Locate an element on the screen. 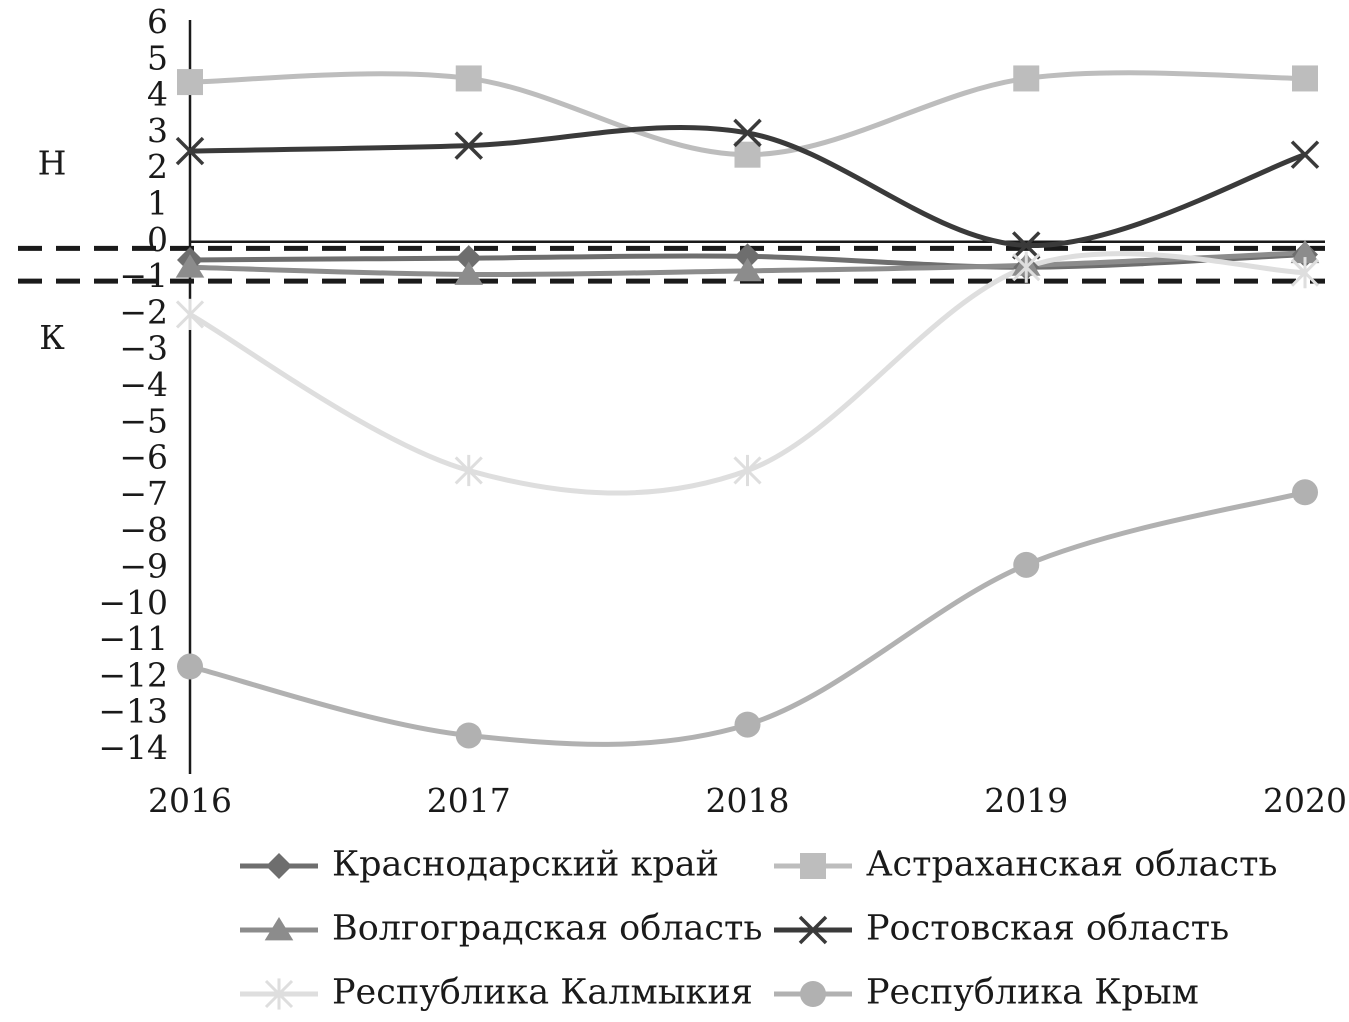 The image size is (1349, 1022). y-tick-label: −3 is located at coordinates (143, 348).